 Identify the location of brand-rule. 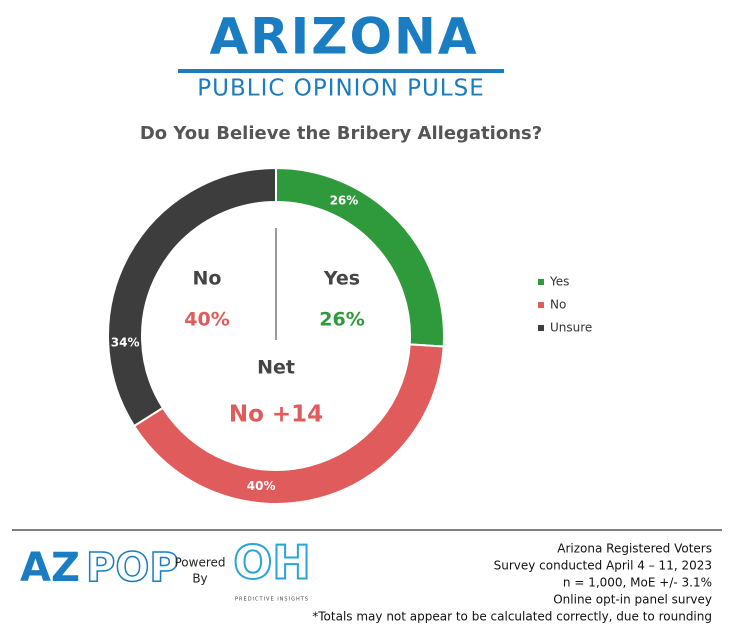
(341, 71).